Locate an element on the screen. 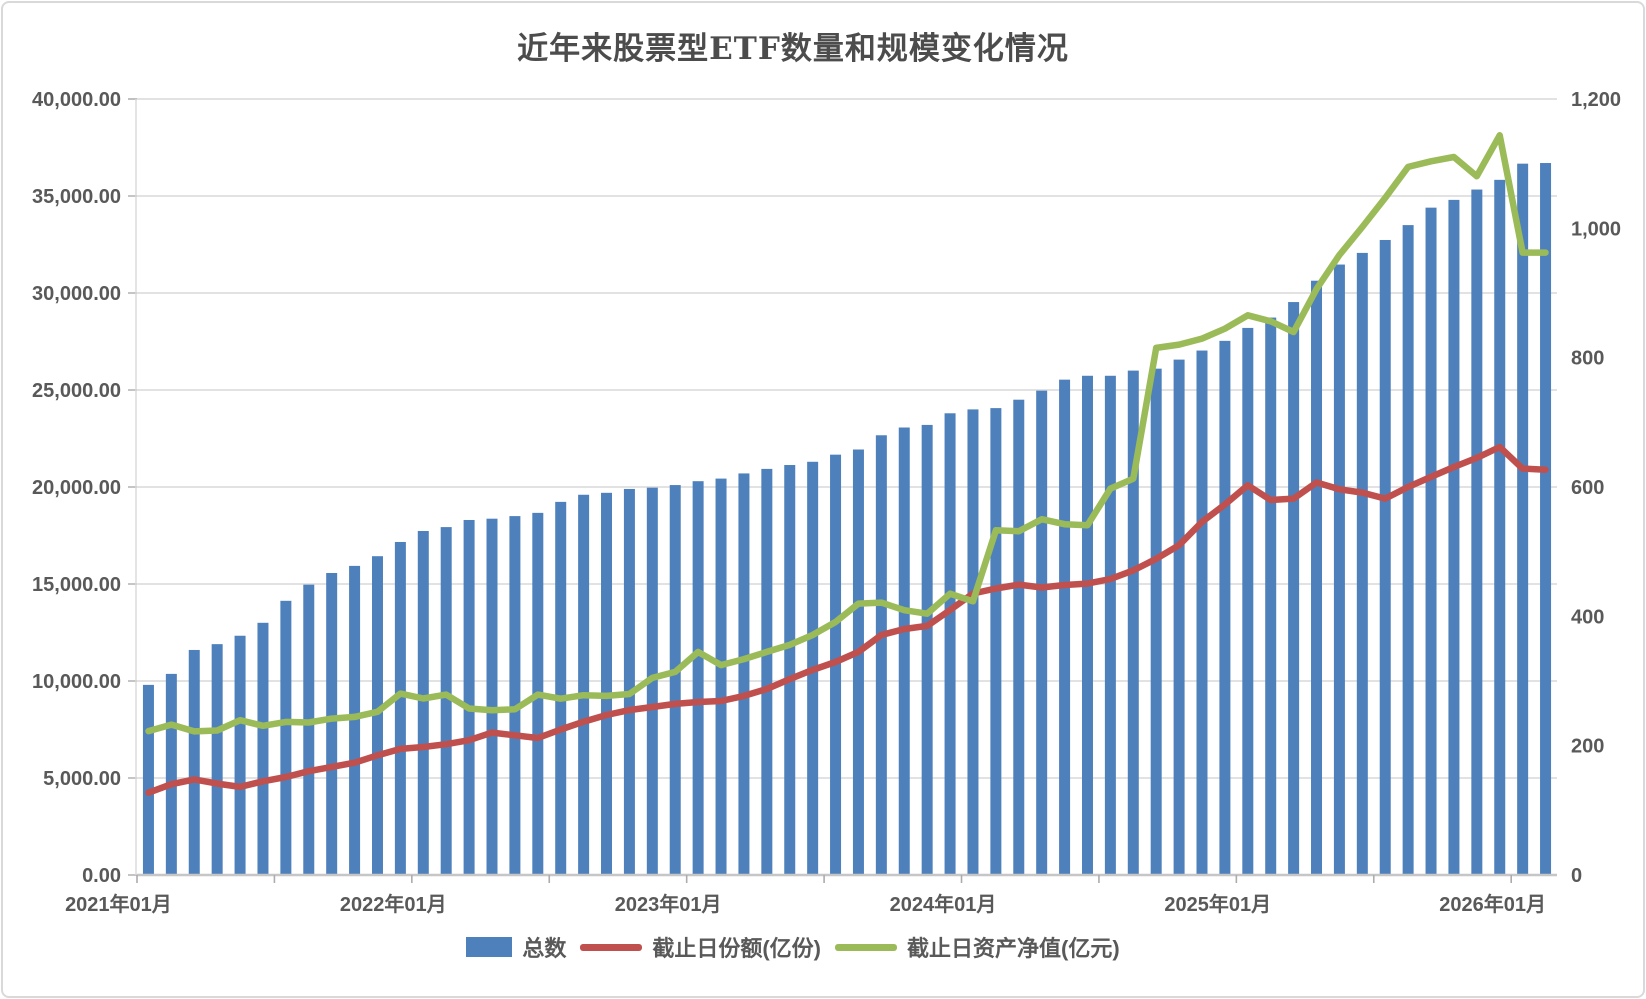 The image size is (1646, 999). left-axis-tick-label: 0.00 is located at coordinates (101, 876).